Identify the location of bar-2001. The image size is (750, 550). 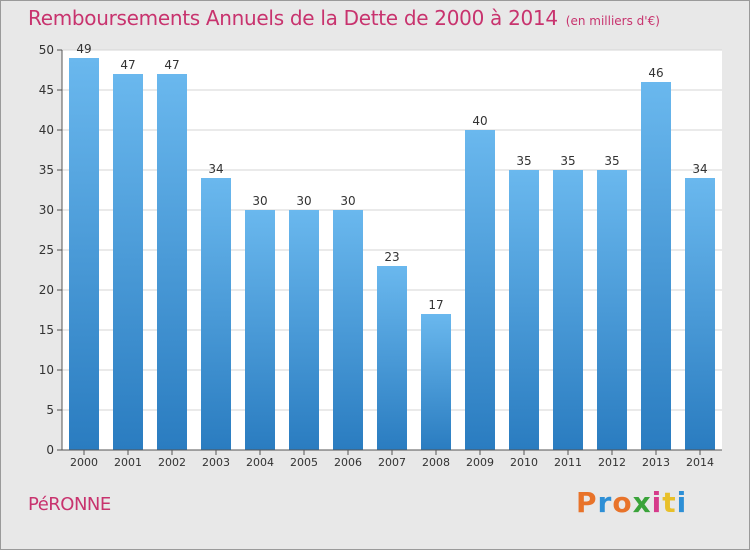
(128, 262).